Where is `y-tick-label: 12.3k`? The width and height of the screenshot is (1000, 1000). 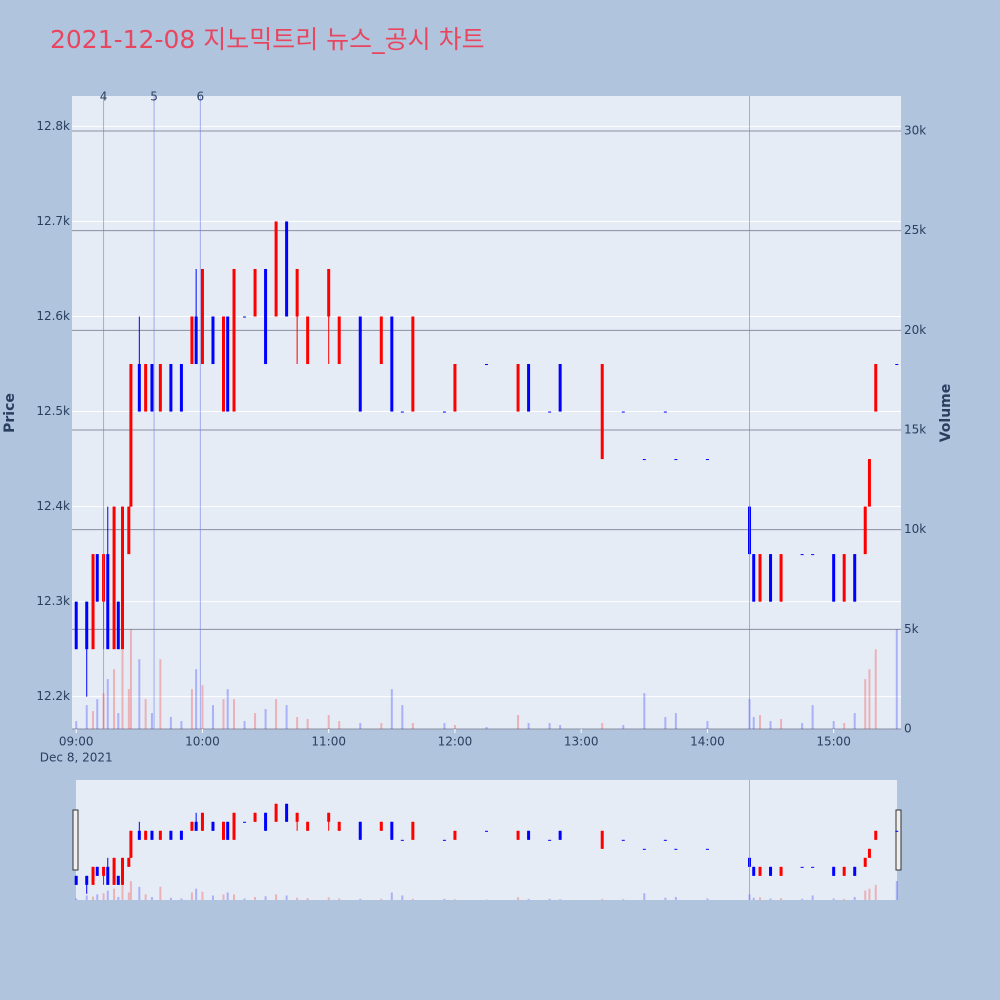
y-tick-label: 12.3k is located at coordinates (53, 601).